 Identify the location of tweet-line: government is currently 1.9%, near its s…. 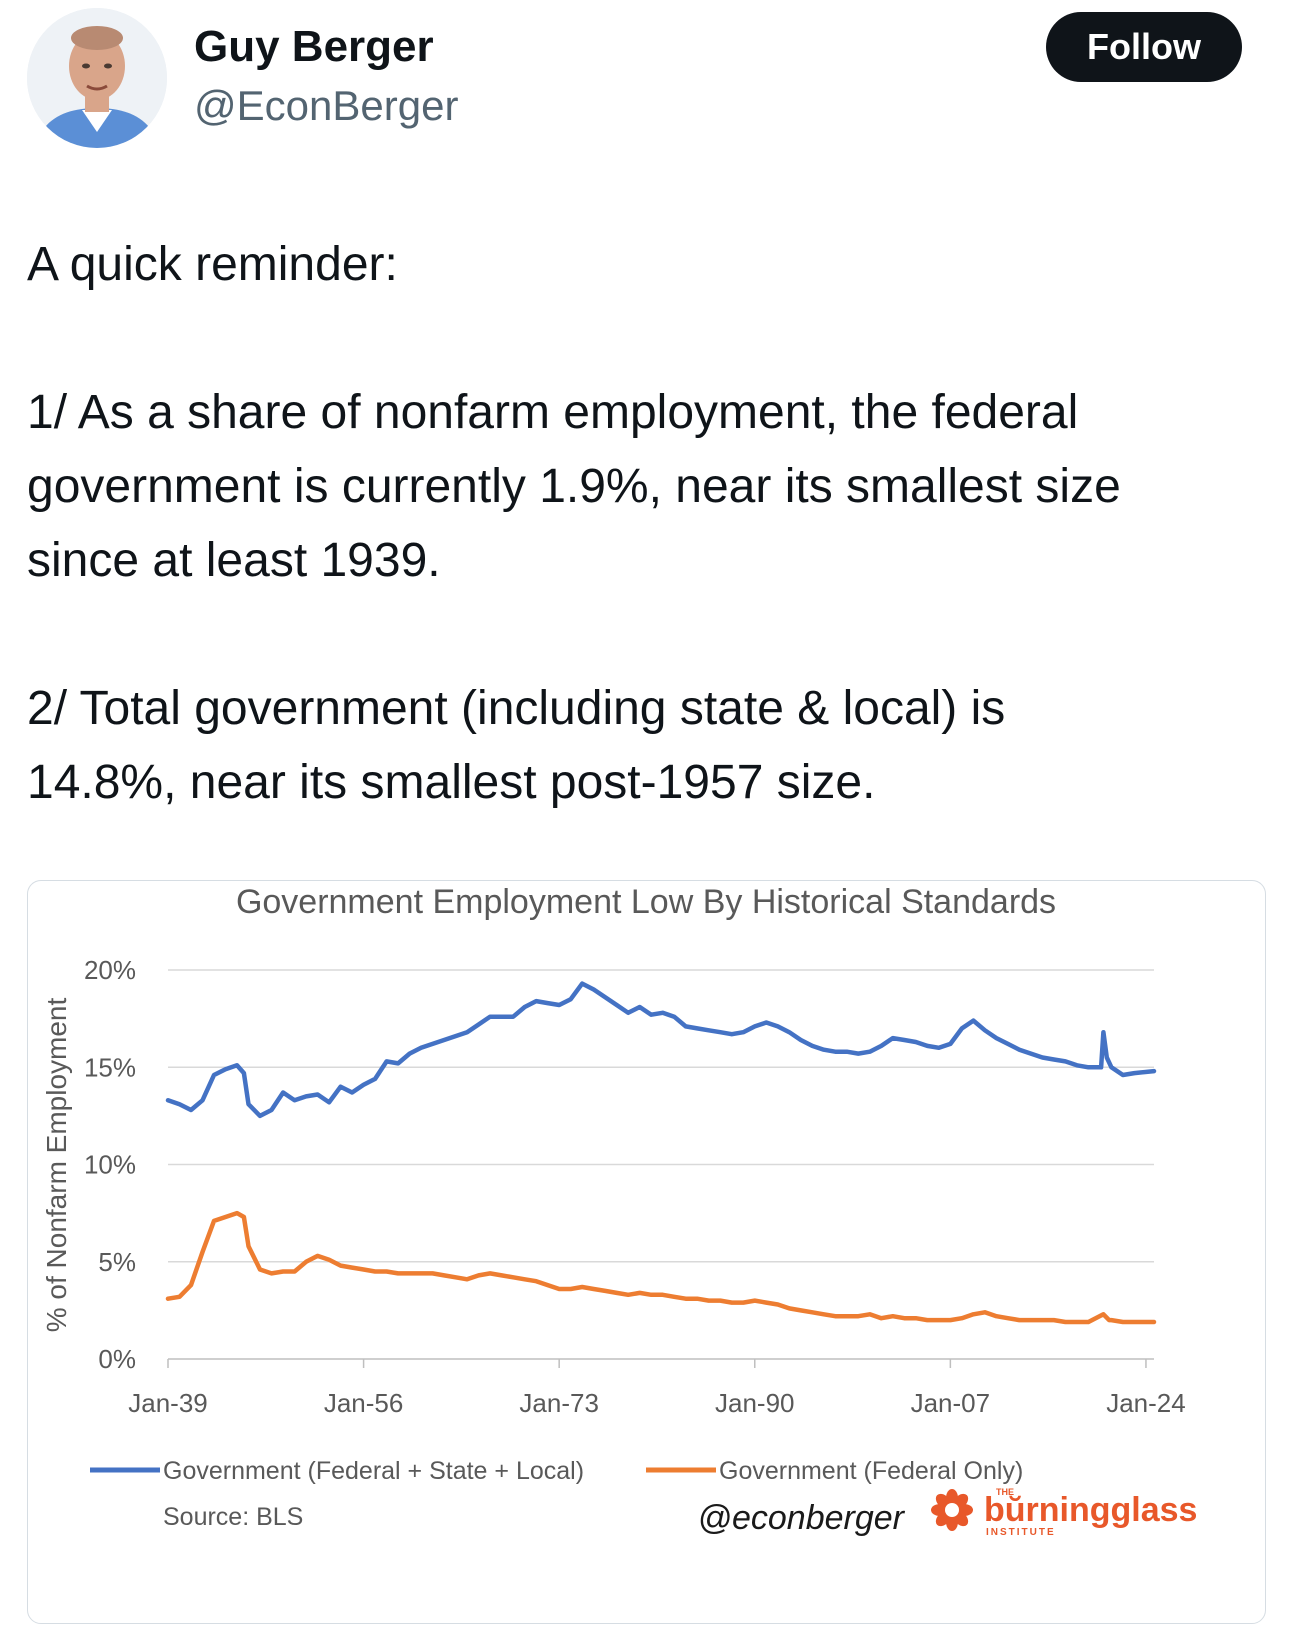
(574, 486).